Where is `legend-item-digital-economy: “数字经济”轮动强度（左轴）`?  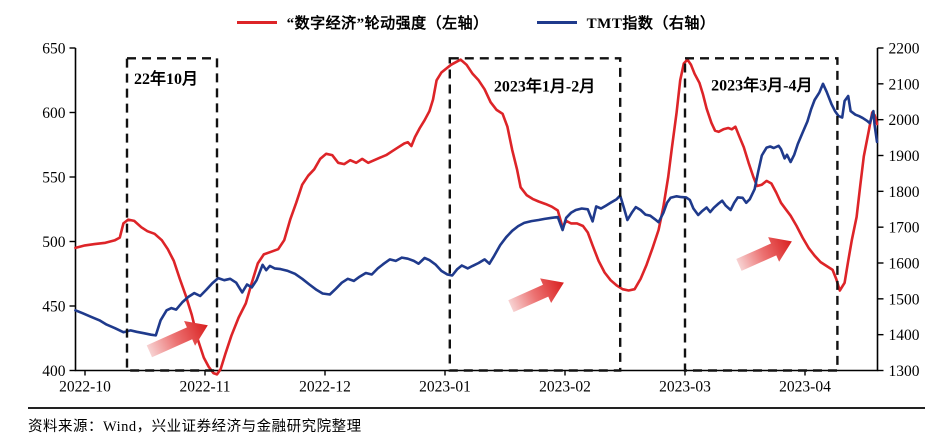
legend-item-digital-economy: “数字经济”轮动强度（左轴） is located at coordinates (362, 22).